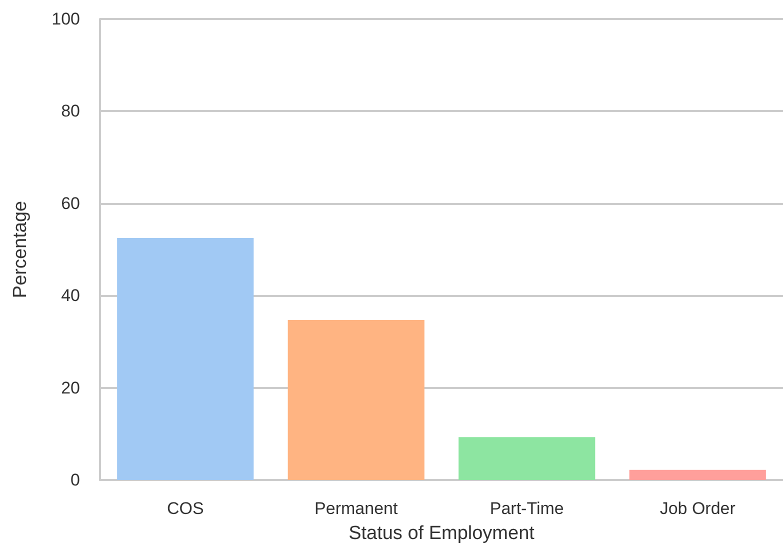 The width and height of the screenshot is (783, 551). Describe the element at coordinates (20, 249) in the screenshot. I see `y-axis-title: Percentage` at that location.